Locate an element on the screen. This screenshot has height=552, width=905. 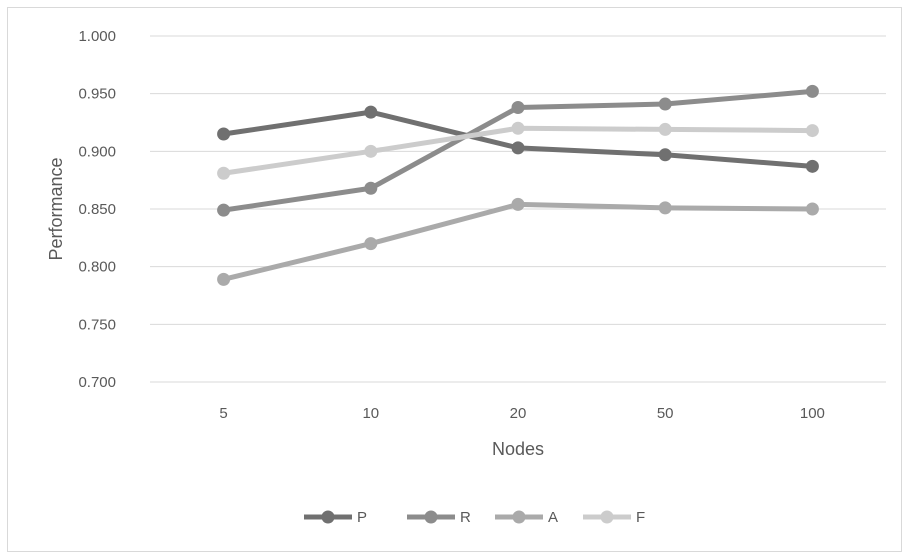
series-line-a is located at coordinates (518, 241).